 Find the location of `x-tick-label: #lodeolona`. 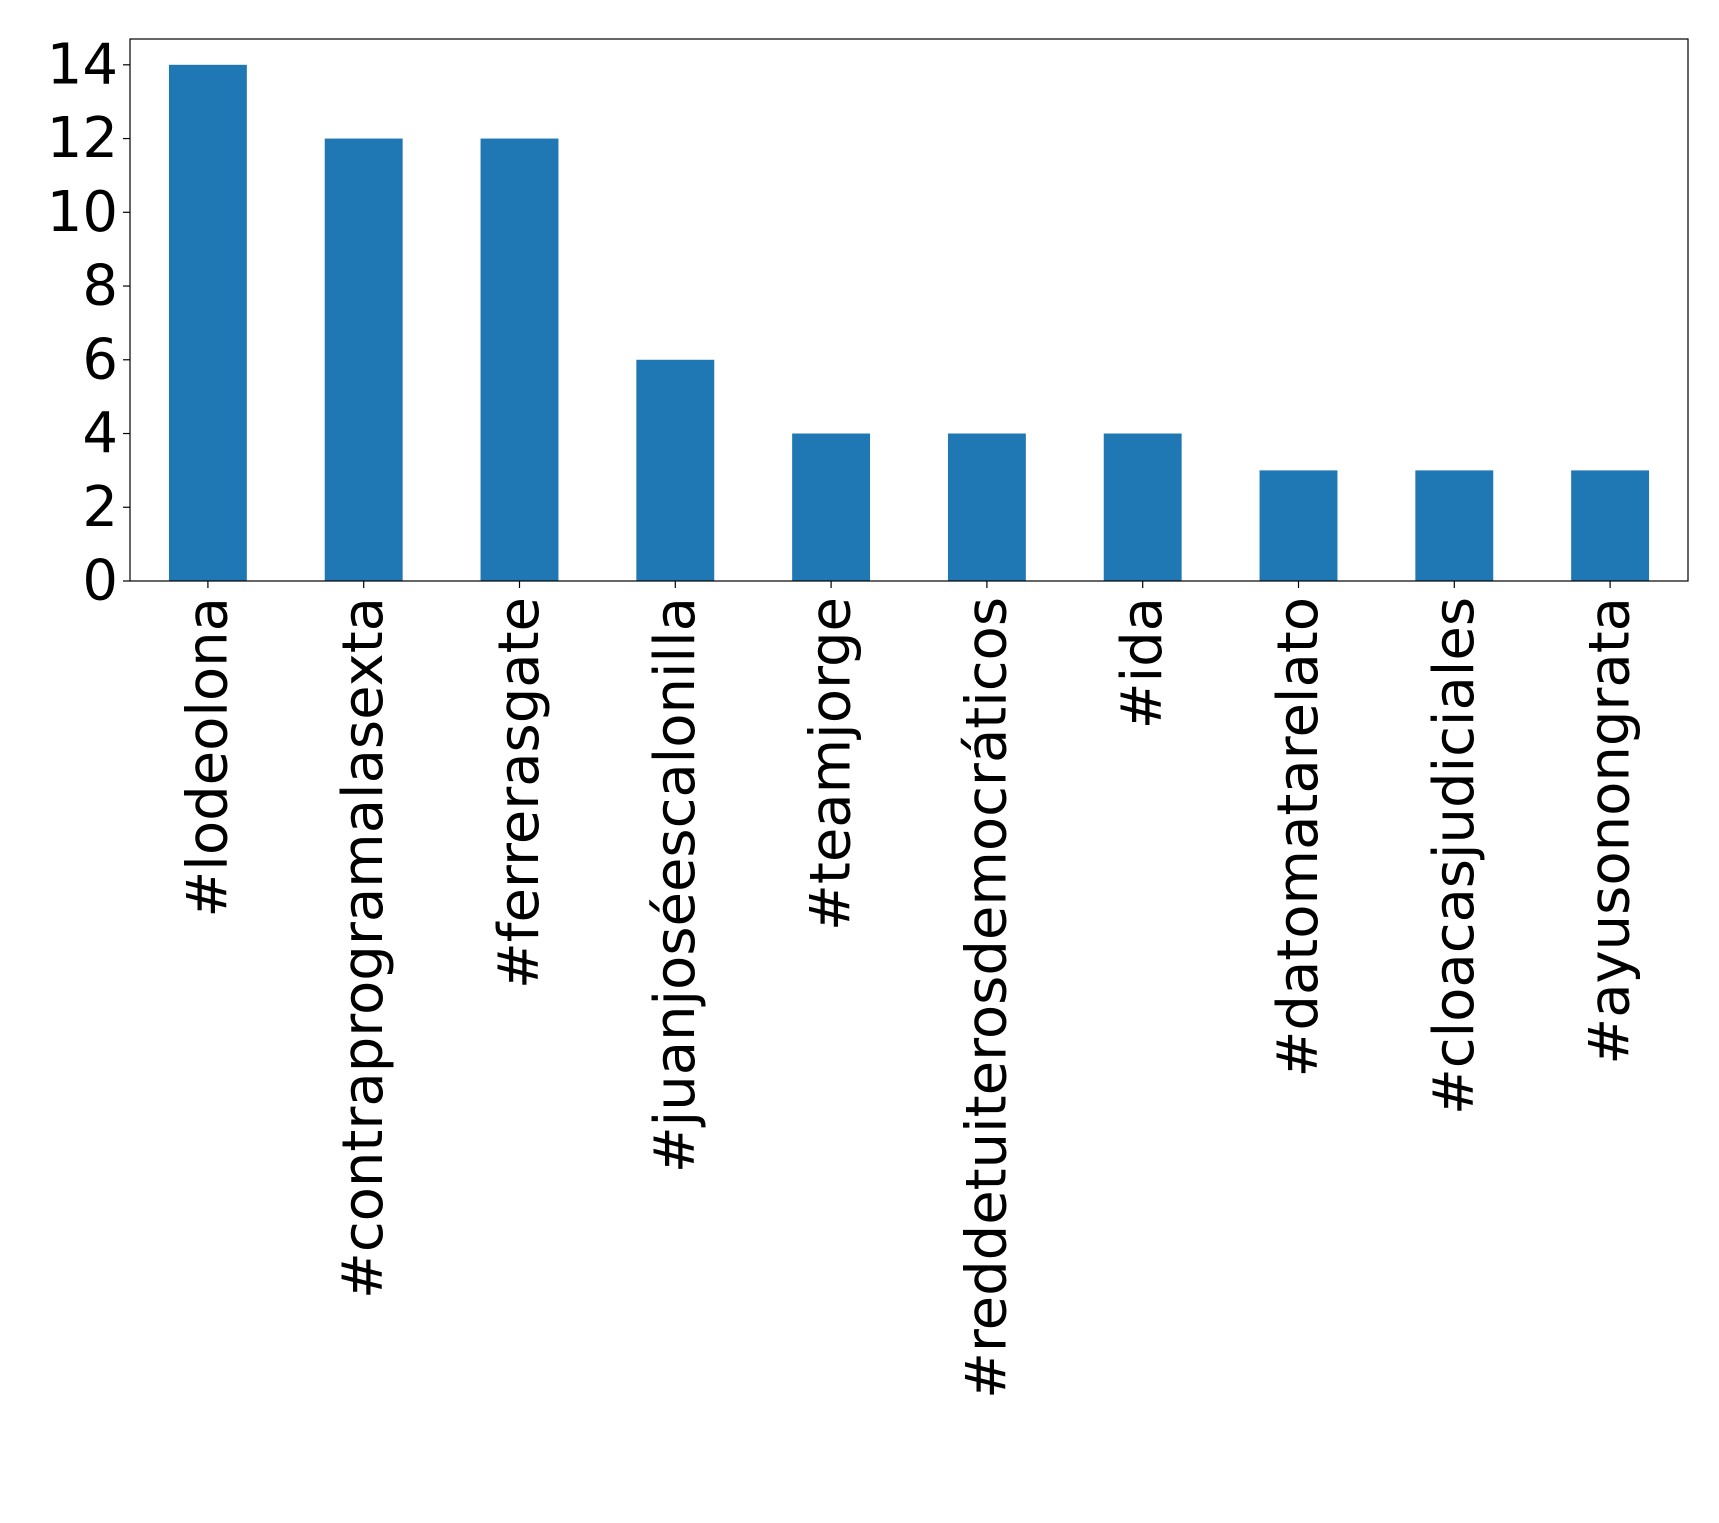

x-tick-label: #lodeolona is located at coordinates (207, 757).